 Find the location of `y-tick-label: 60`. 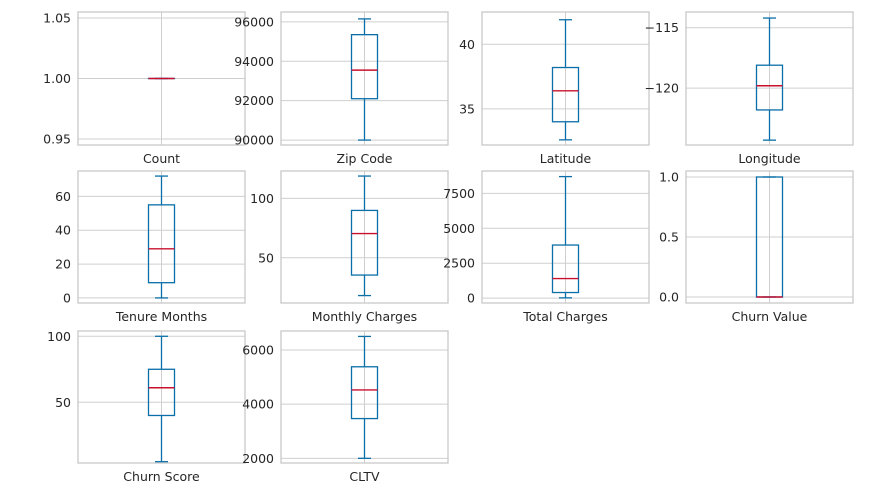

y-tick-label: 60 is located at coordinates (63, 196).